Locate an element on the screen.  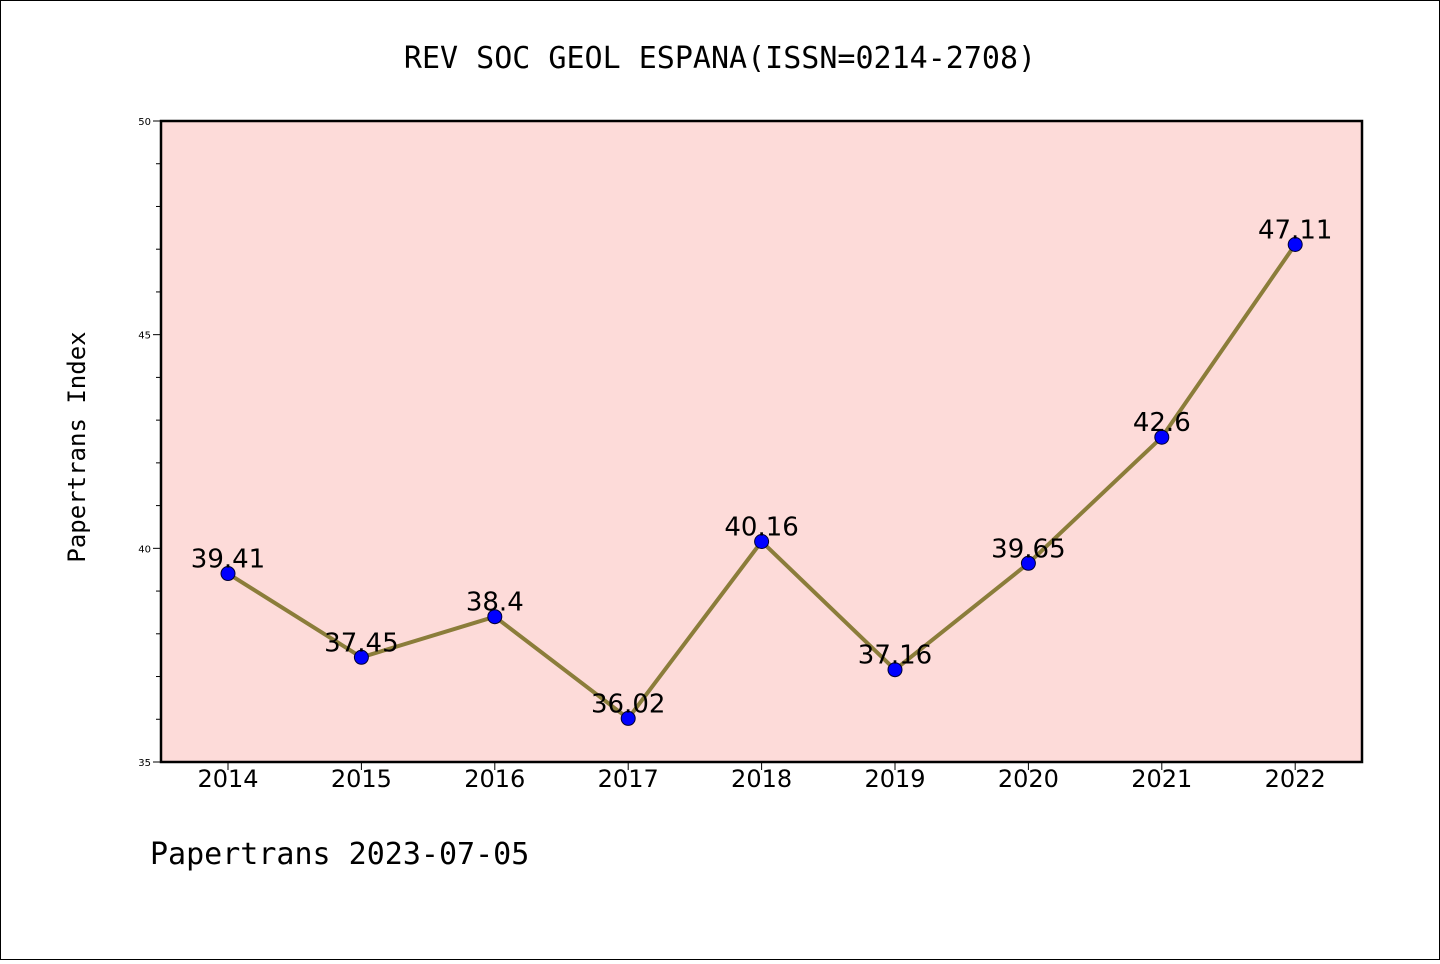
x-tick-label: 2021 is located at coordinates (1161, 779).